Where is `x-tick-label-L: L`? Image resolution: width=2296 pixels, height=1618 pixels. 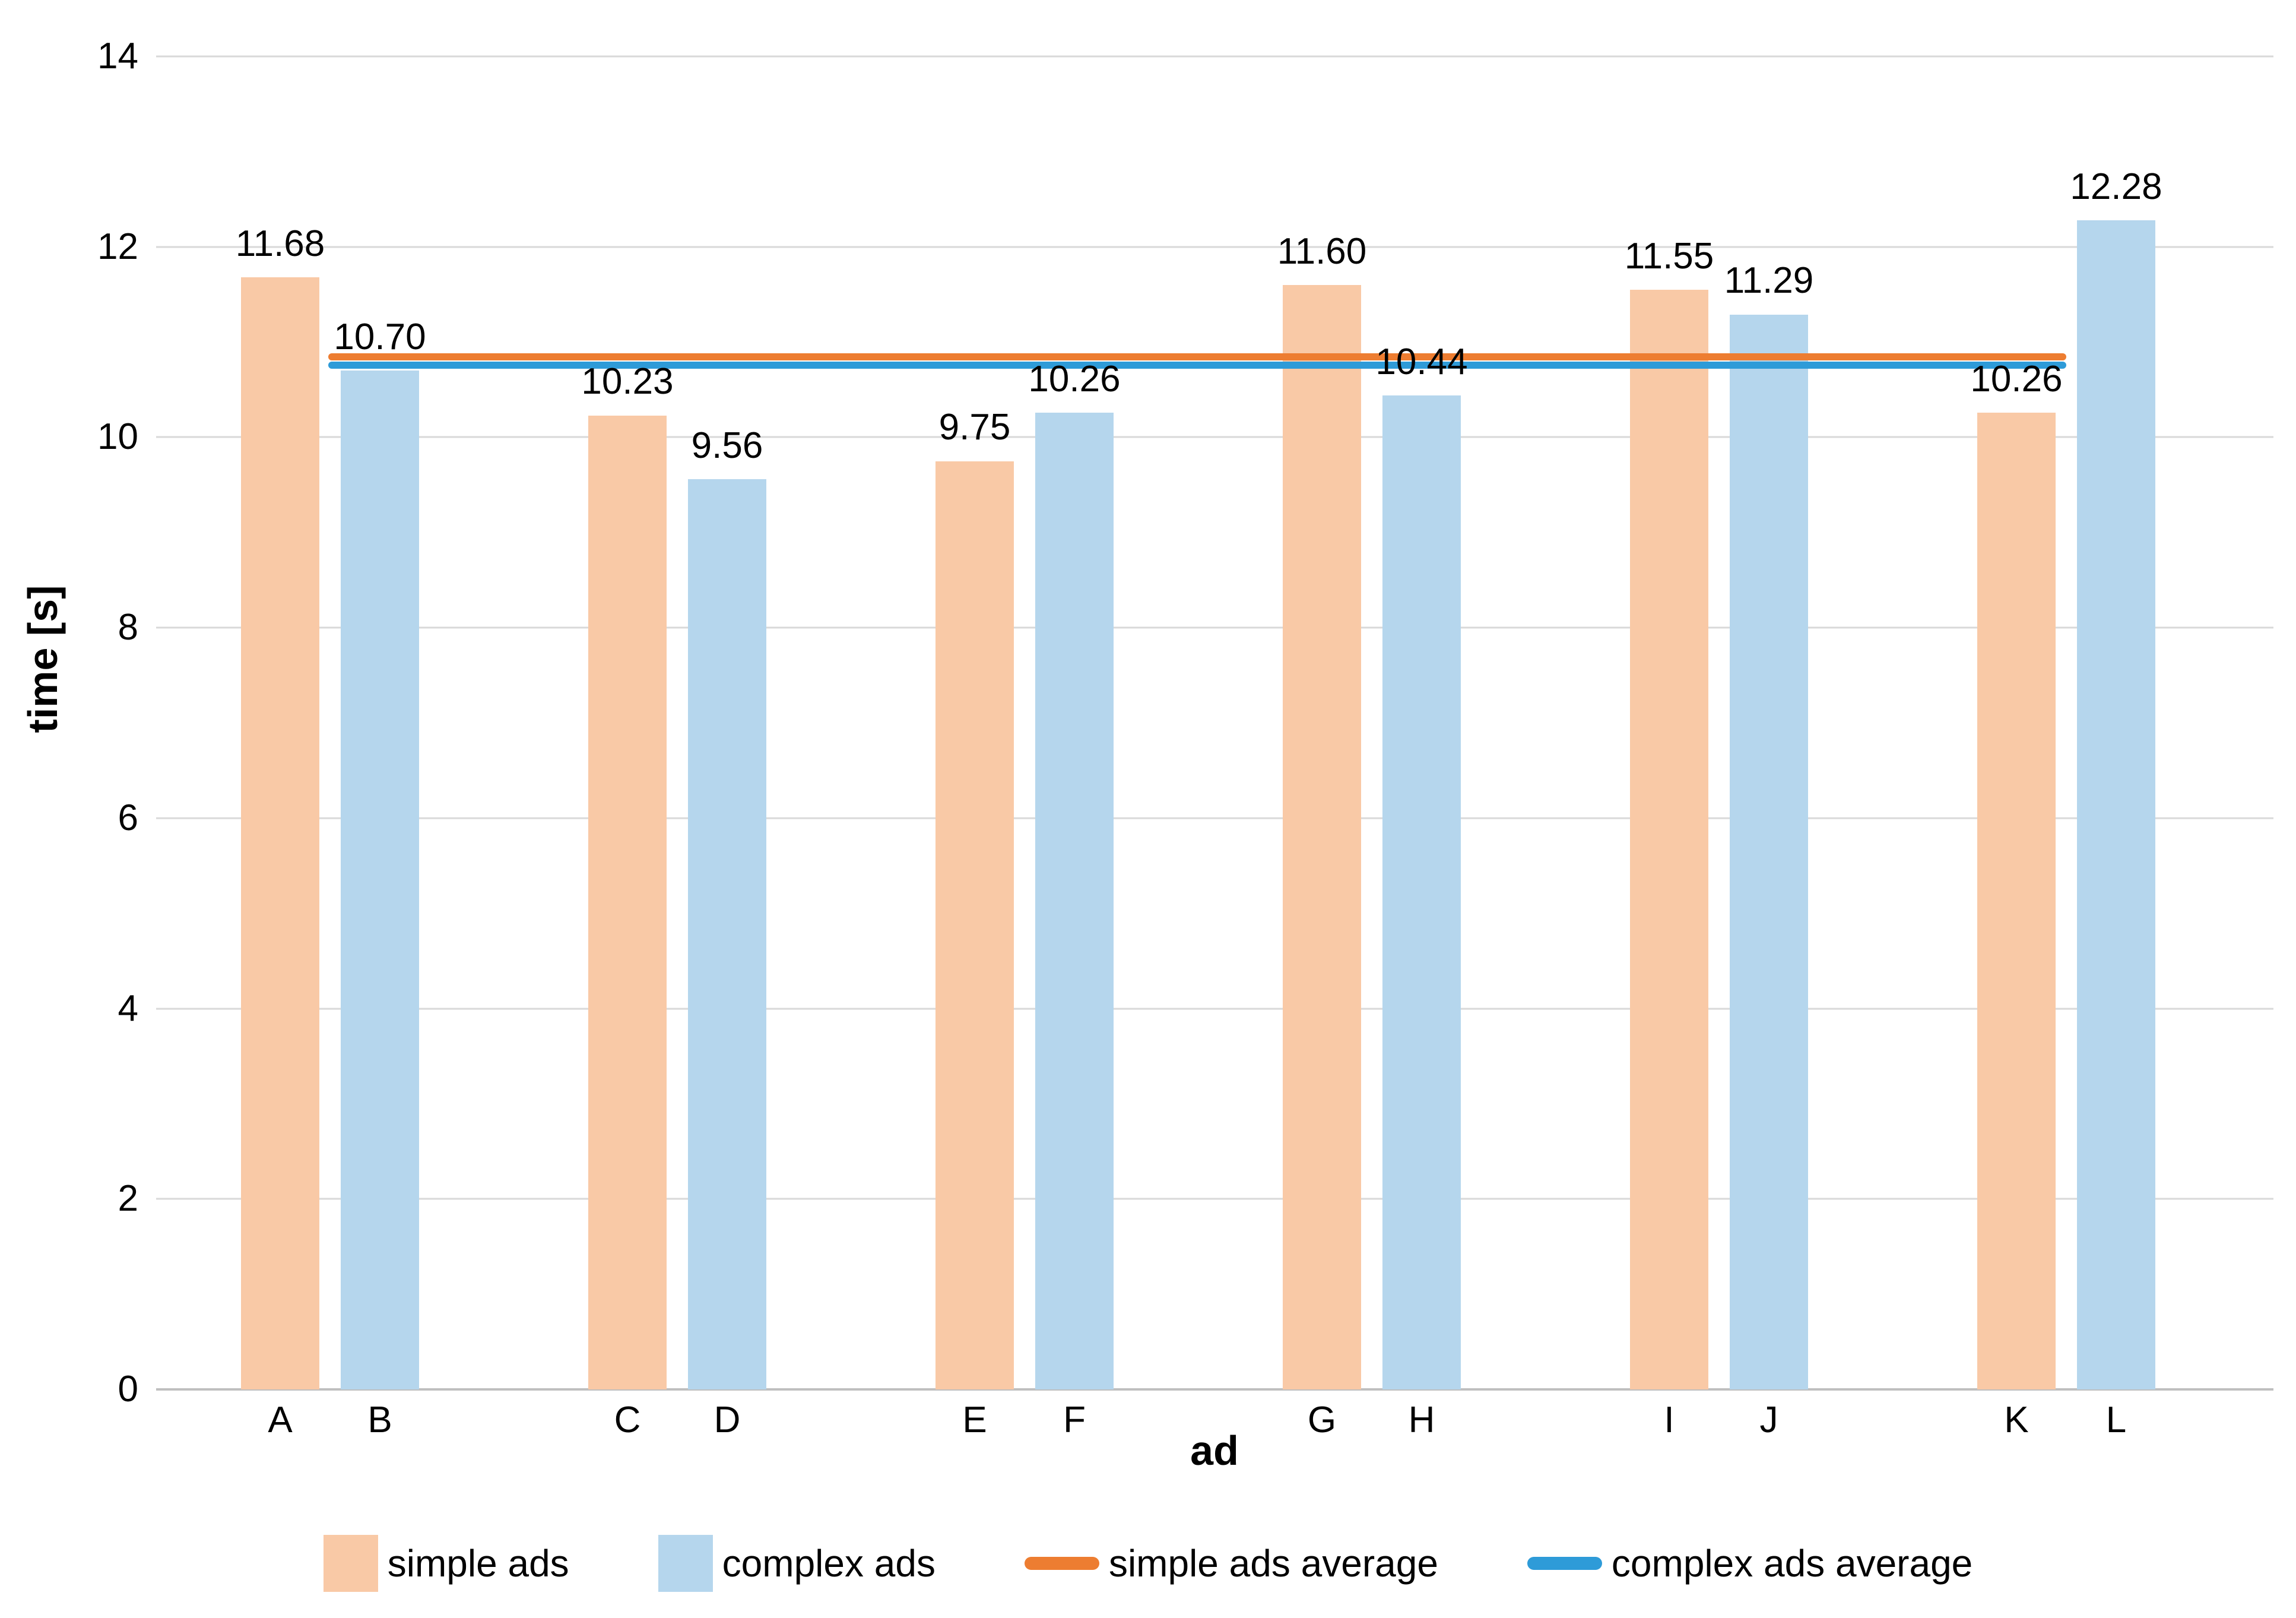 x-tick-label-L: L is located at coordinates (2116, 1420).